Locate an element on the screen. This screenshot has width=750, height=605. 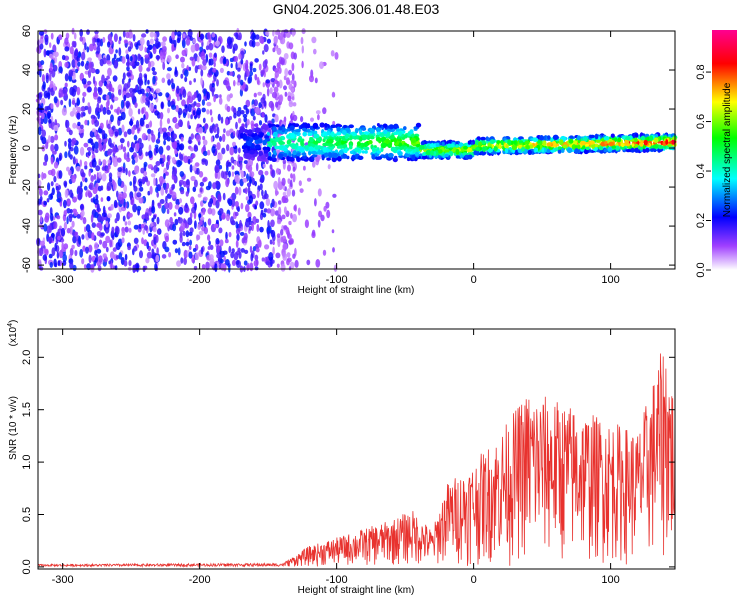
colorbar-tick-label: 0.0 is located at coordinates (701, 269).